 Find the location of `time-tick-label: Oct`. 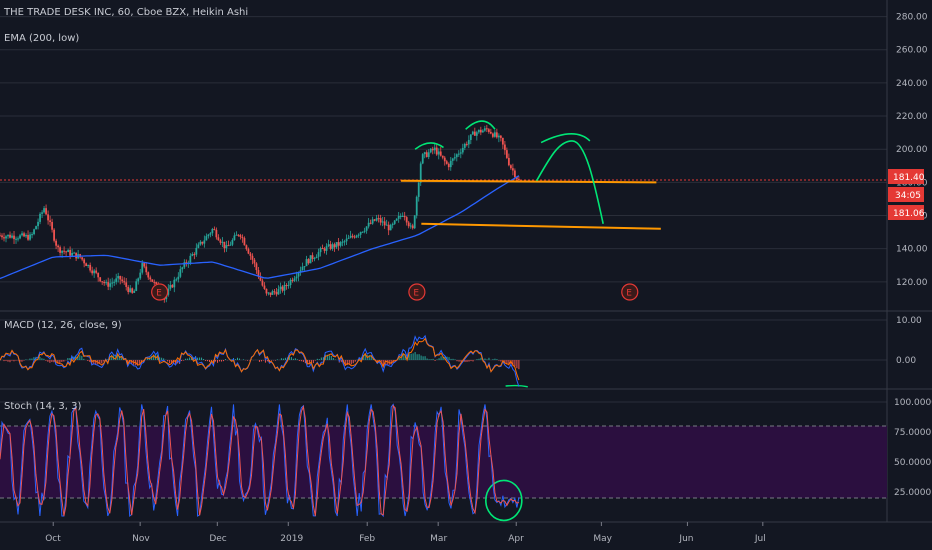

time-tick-label: Oct is located at coordinates (53, 539).